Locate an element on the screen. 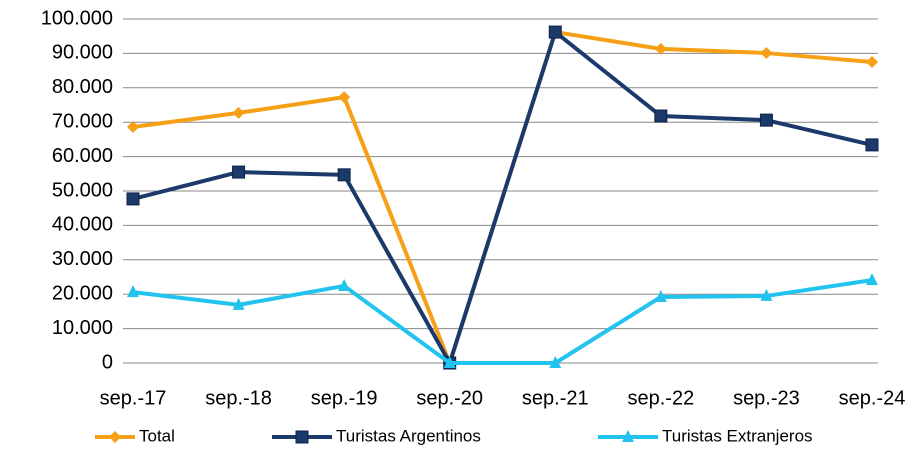 This screenshot has width=912, height=453. y-tick-label: 30.000 is located at coordinates (82, 259).